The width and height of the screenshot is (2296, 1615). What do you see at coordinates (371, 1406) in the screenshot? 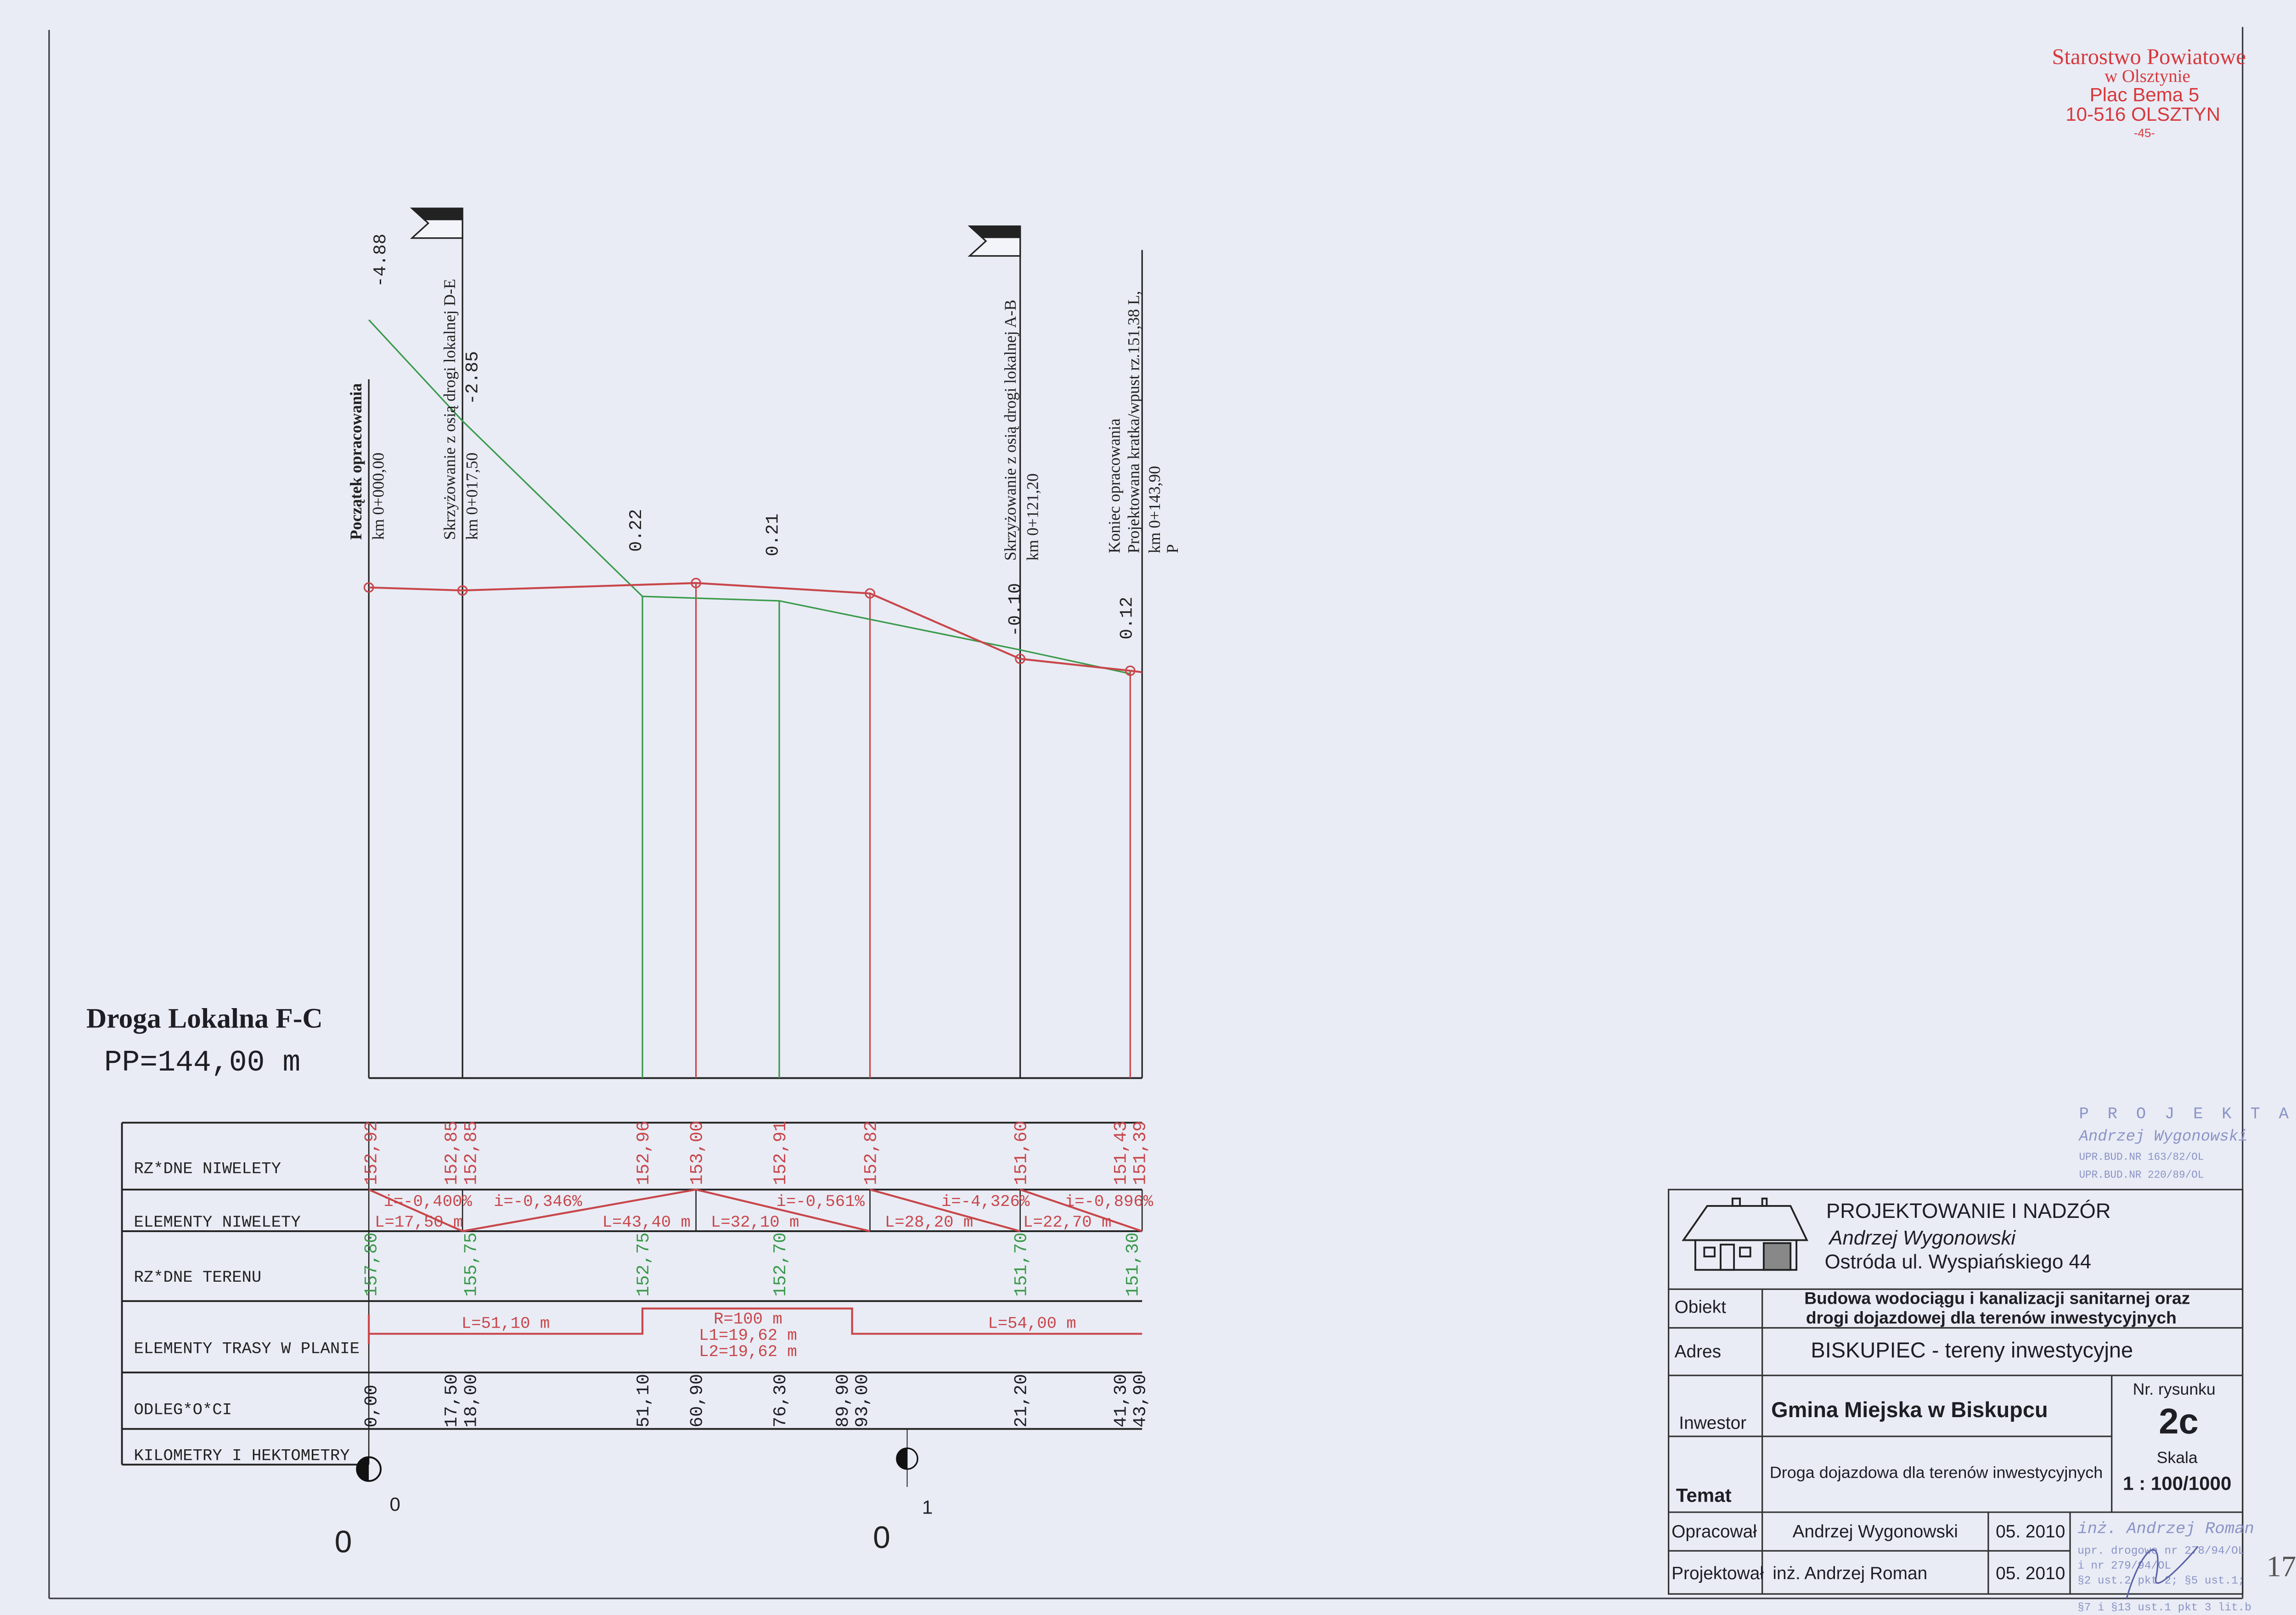
I see `distance-value: 0,00` at bounding box center [371, 1406].